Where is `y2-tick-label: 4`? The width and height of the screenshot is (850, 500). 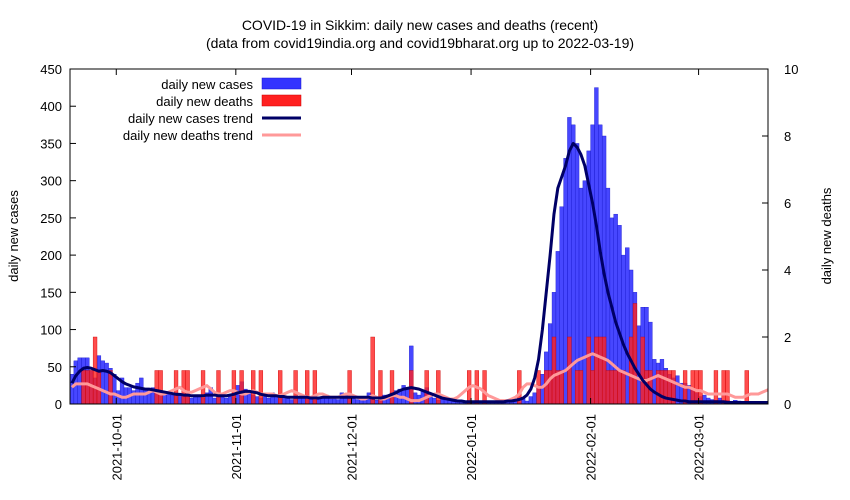 y2-tick-label: 4 is located at coordinates (787, 270).